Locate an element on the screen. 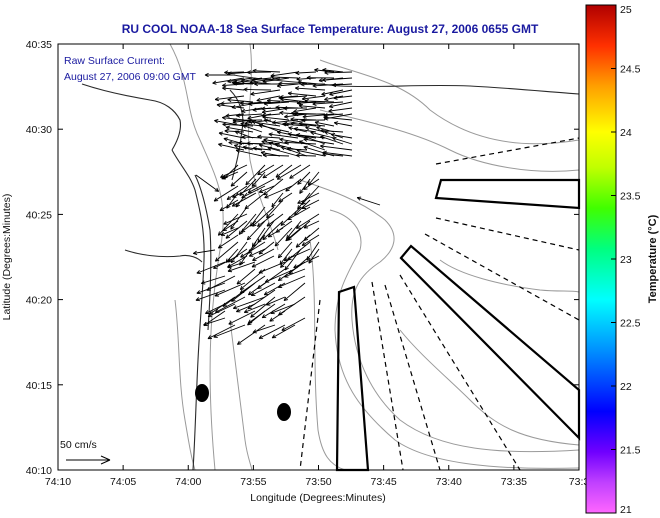 This screenshot has width=660, height=518. range-line is located at coordinates (507, 151).